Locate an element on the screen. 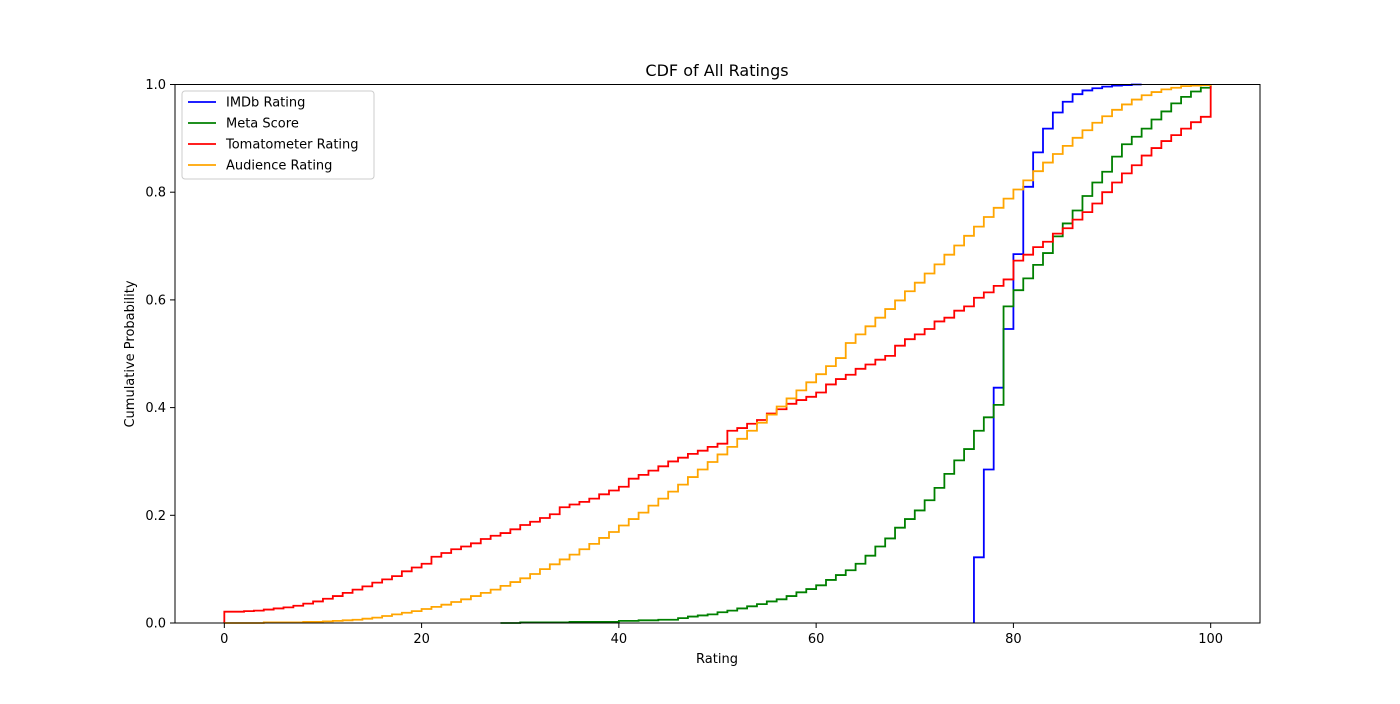 This screenshot has height=704, width=1400. x-tick-label: 60 is located at coordinates (816, 639).